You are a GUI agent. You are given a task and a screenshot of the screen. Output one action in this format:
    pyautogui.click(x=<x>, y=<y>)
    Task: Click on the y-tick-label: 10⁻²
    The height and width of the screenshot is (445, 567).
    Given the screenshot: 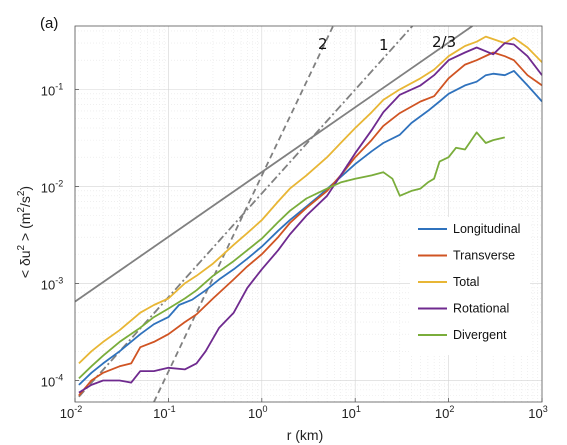 What is the action you would take?
    pyautogui.click(x=52, y=186)
    